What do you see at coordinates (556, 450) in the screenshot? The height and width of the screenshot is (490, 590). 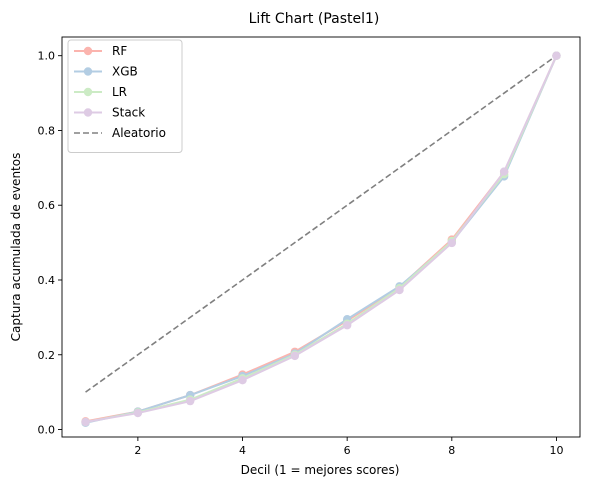 I see `x-tick-label: 10` at bounding box center [556, 450].